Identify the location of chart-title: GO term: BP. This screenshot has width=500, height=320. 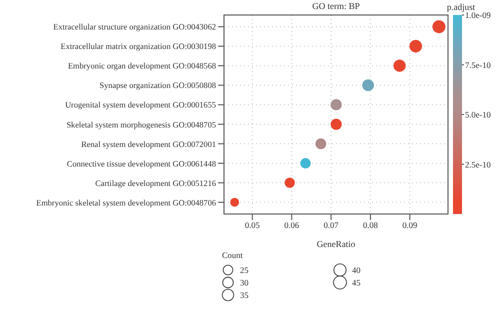
(336, 6).